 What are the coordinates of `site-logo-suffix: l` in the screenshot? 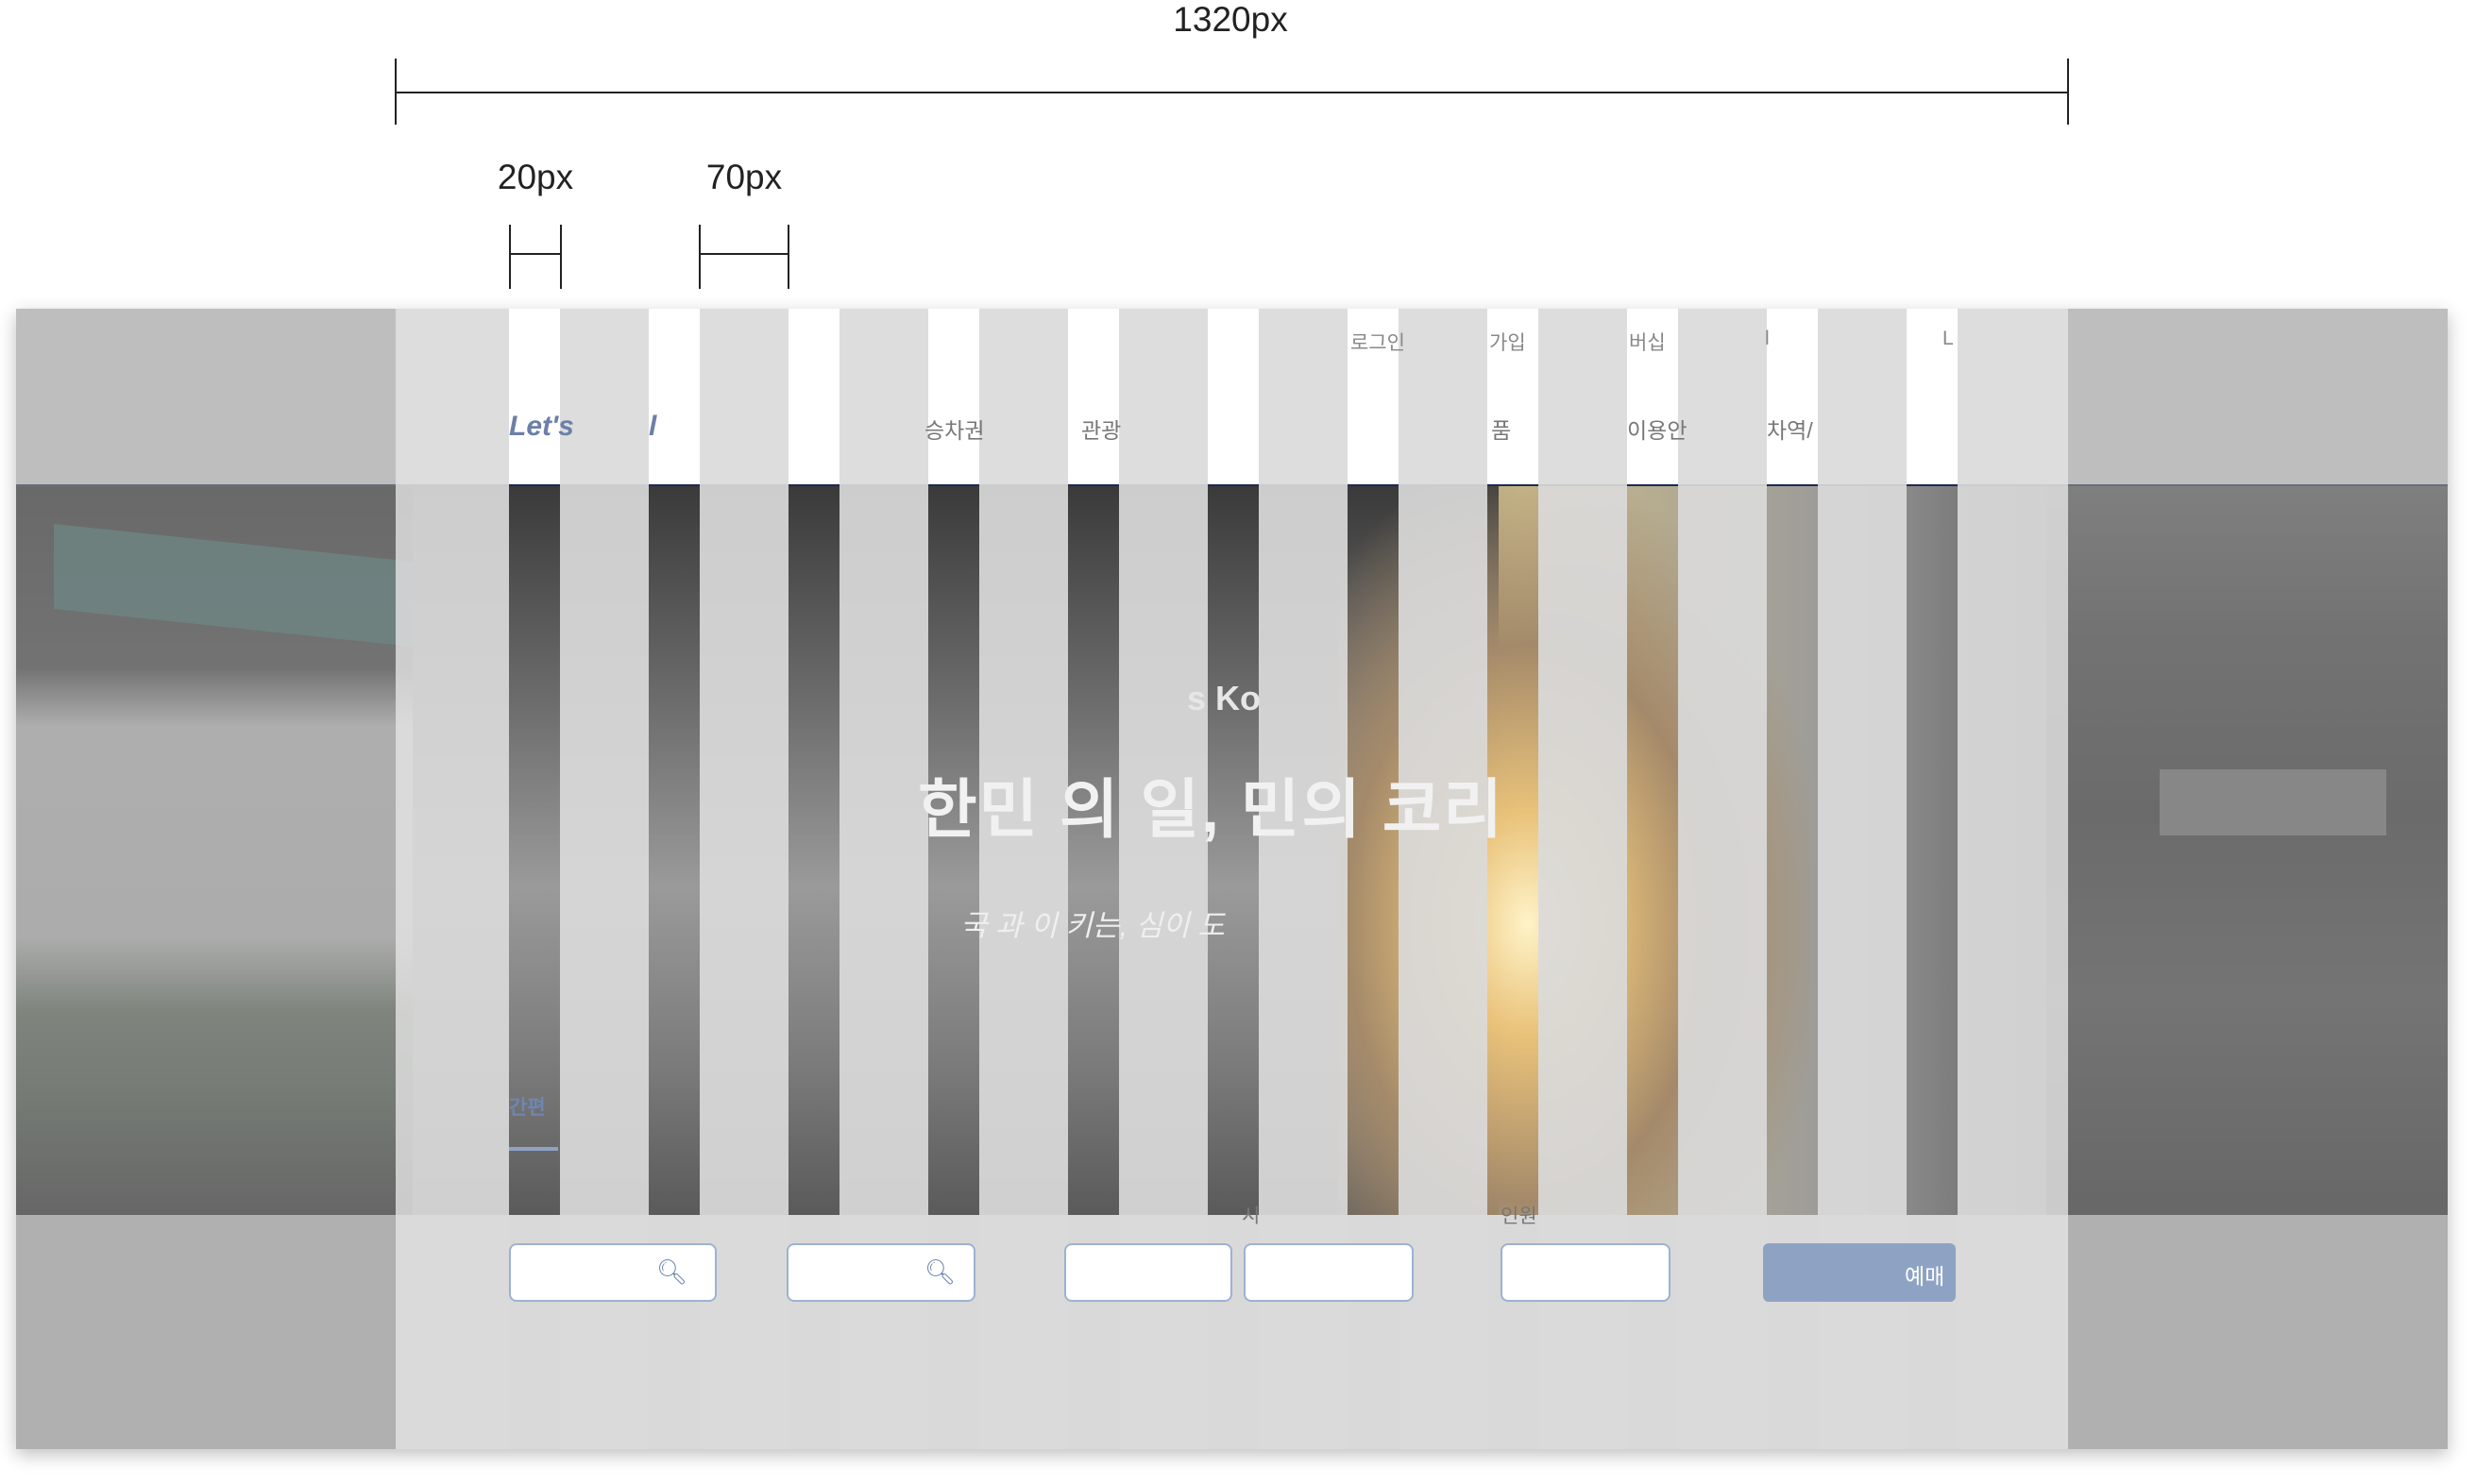 It's located at (653, 426).